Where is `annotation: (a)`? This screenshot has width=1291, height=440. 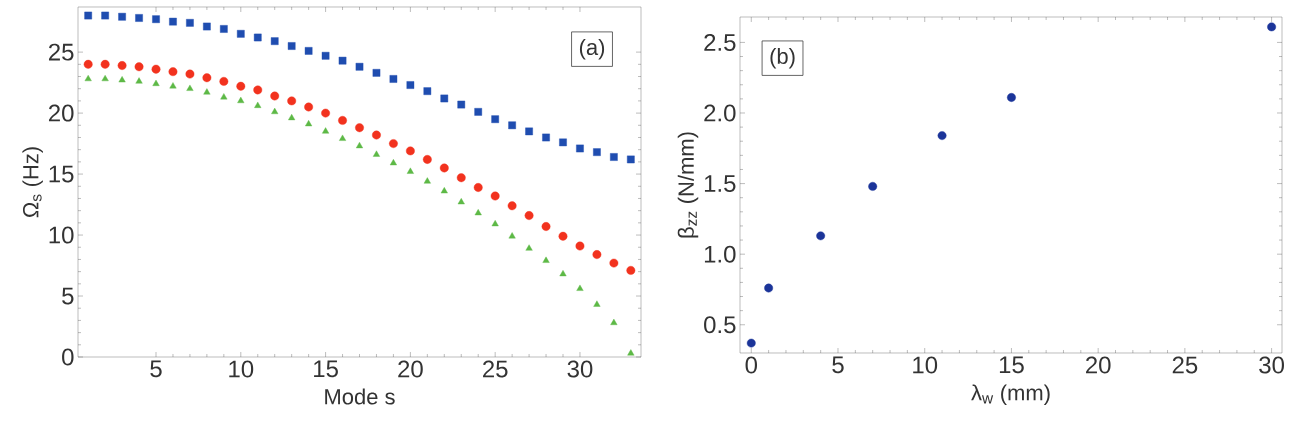
annotation: (a) is located at coordinates (592, 49).